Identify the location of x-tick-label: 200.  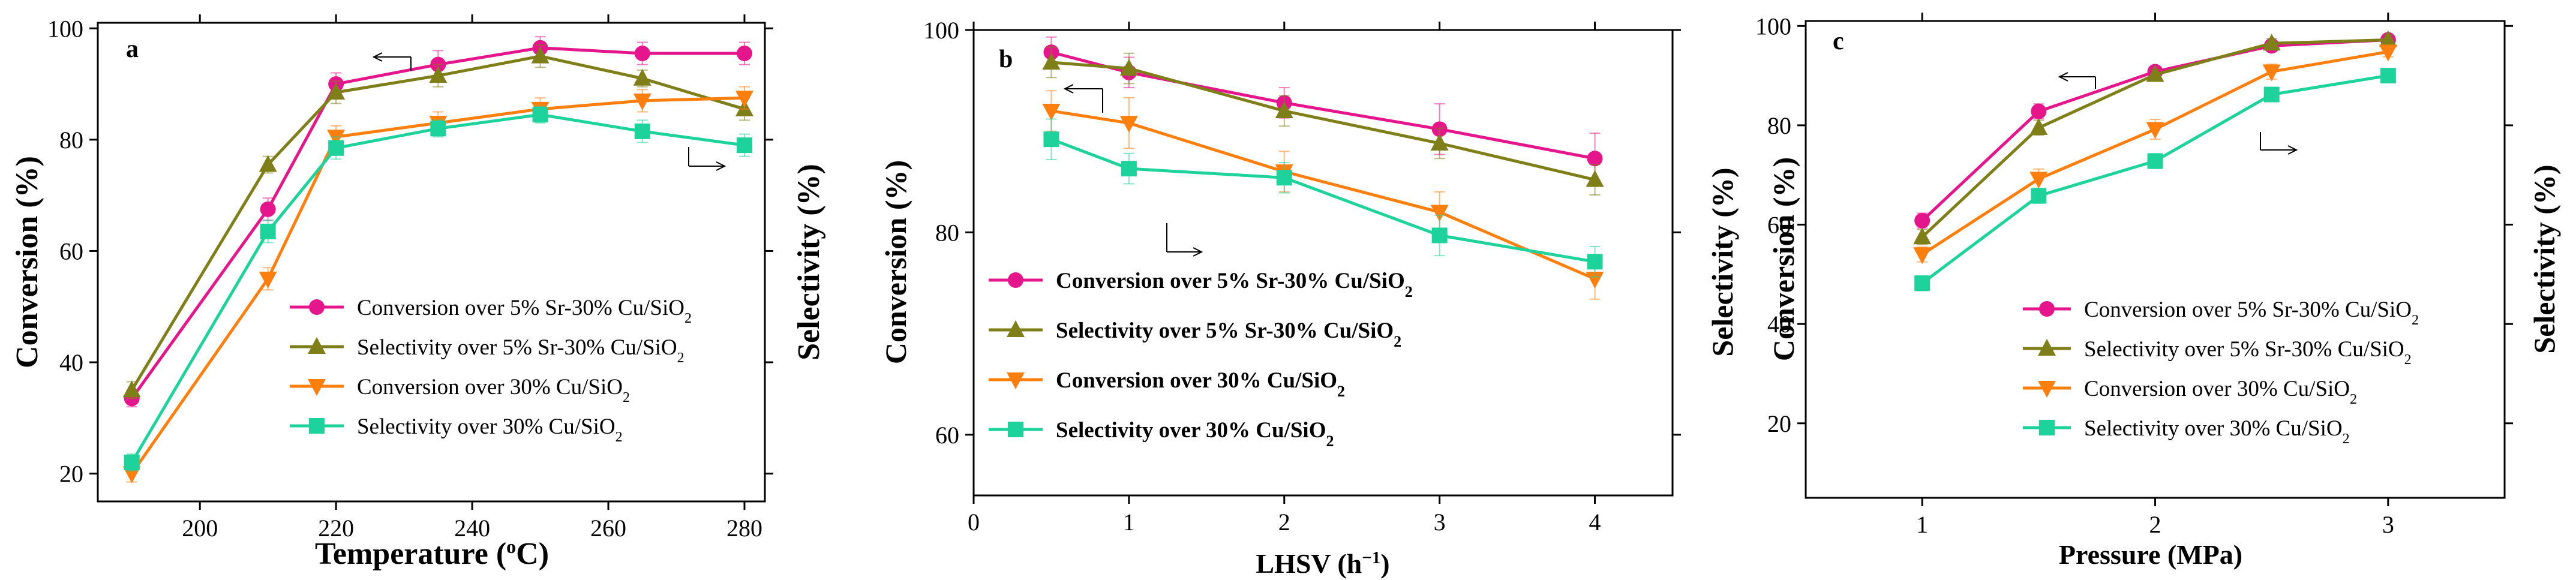
(200, 528).